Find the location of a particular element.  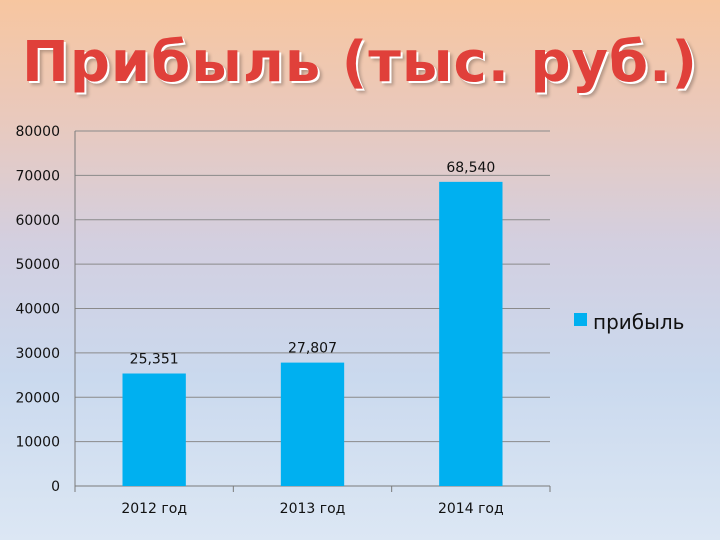

y-tick-label: 10000 is located at coordinates (37, 443).